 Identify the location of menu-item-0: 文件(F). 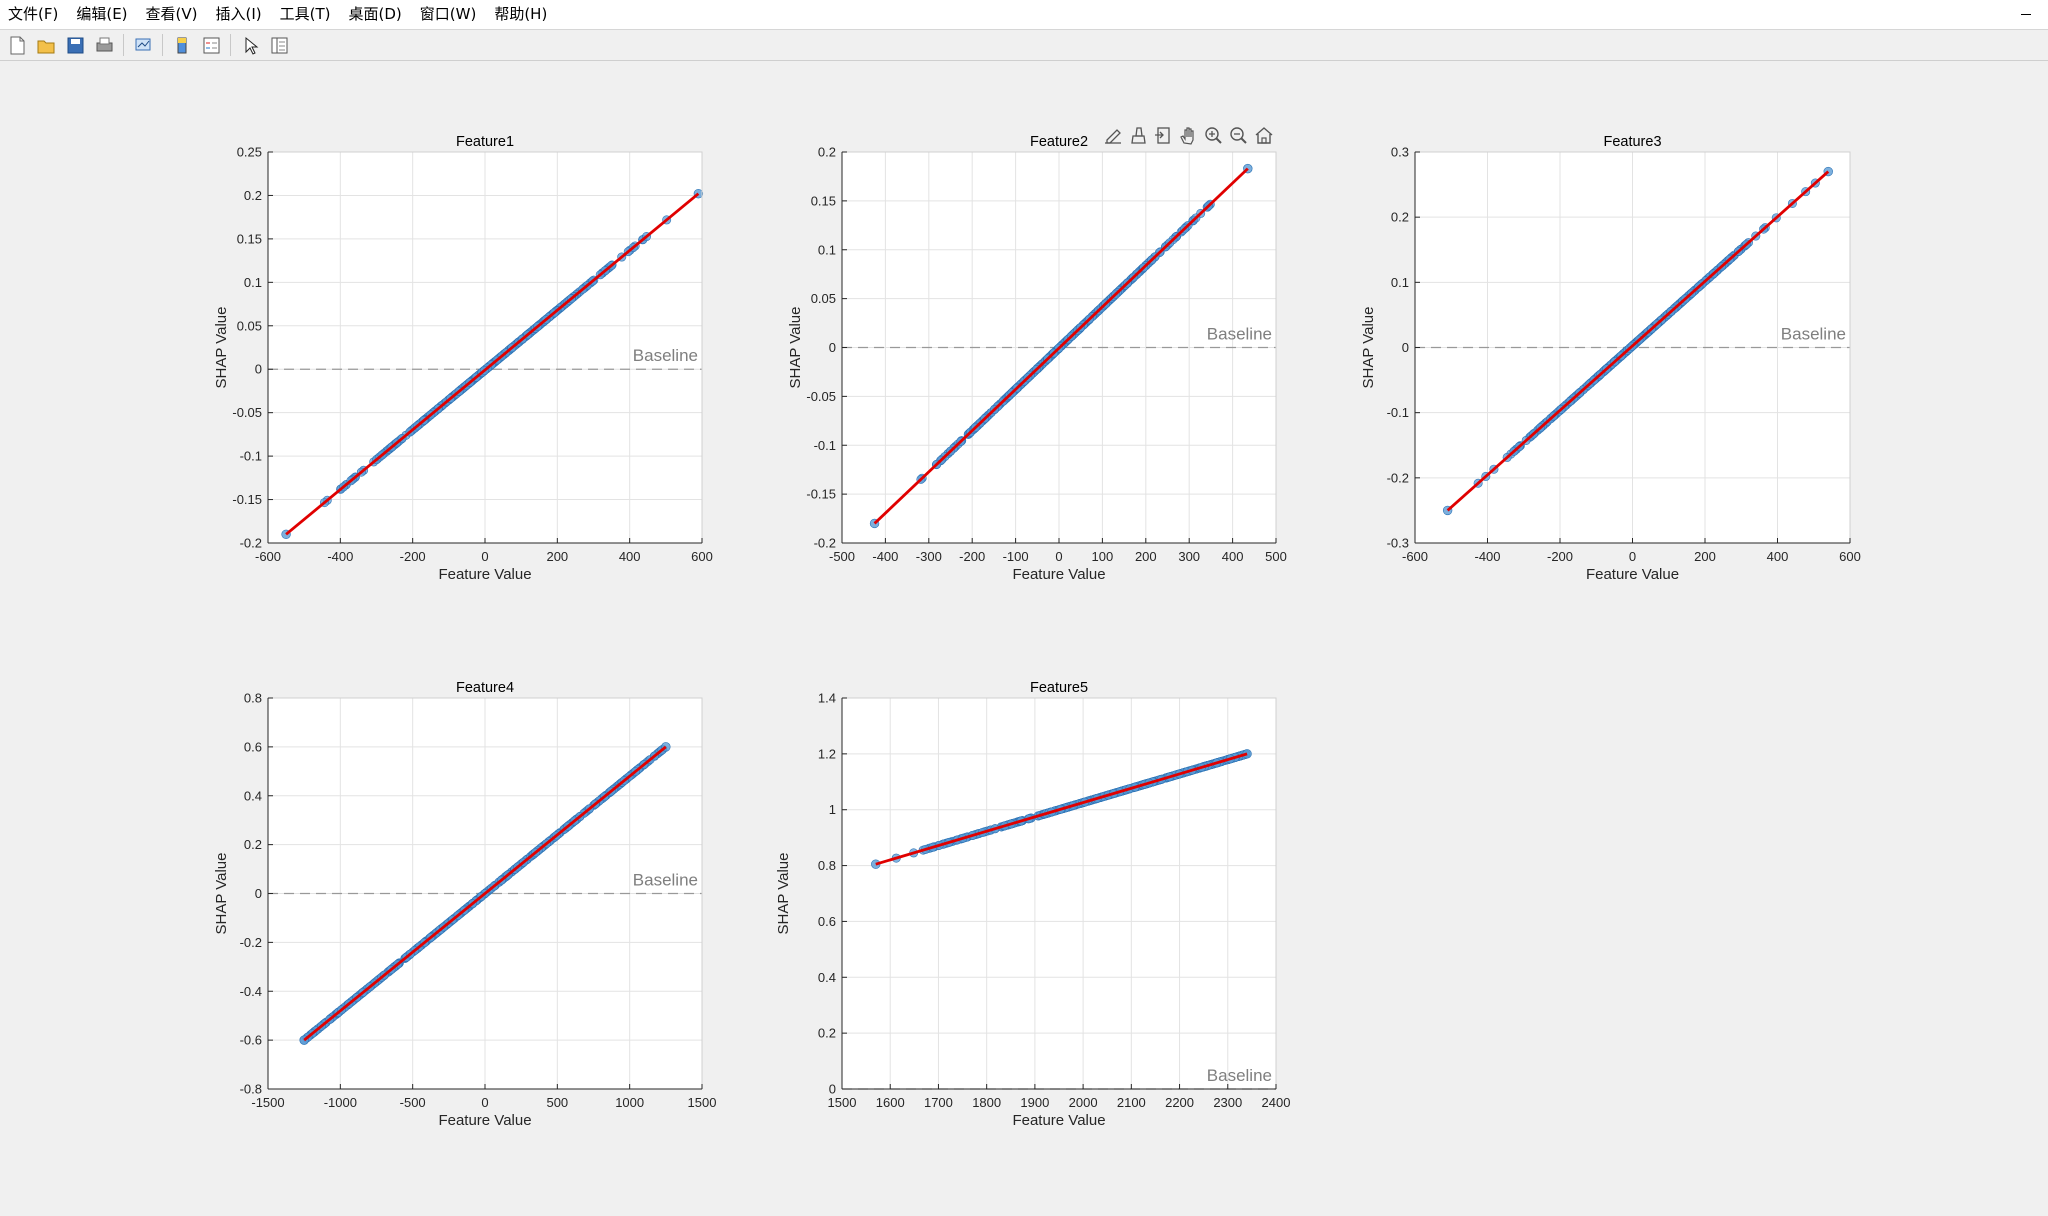
(33, 14).